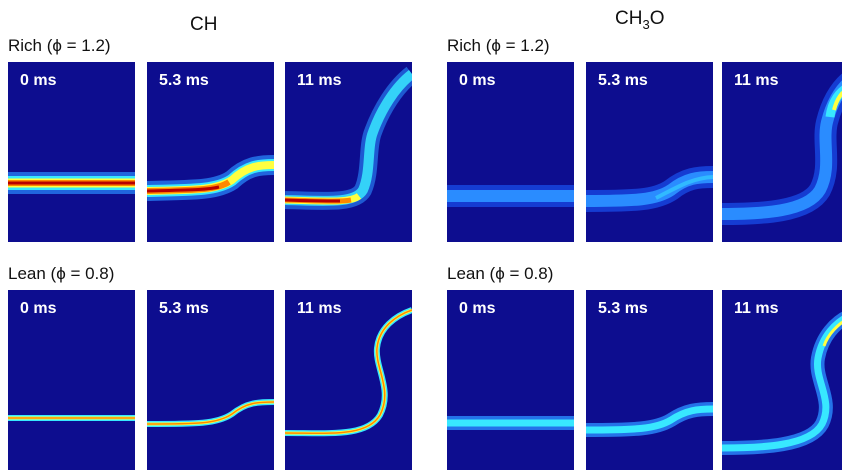 The height and width of the screenshot is (470, 842). I want to click on panel-ch-rich-11ms: 11 ms, so click(348, 152).